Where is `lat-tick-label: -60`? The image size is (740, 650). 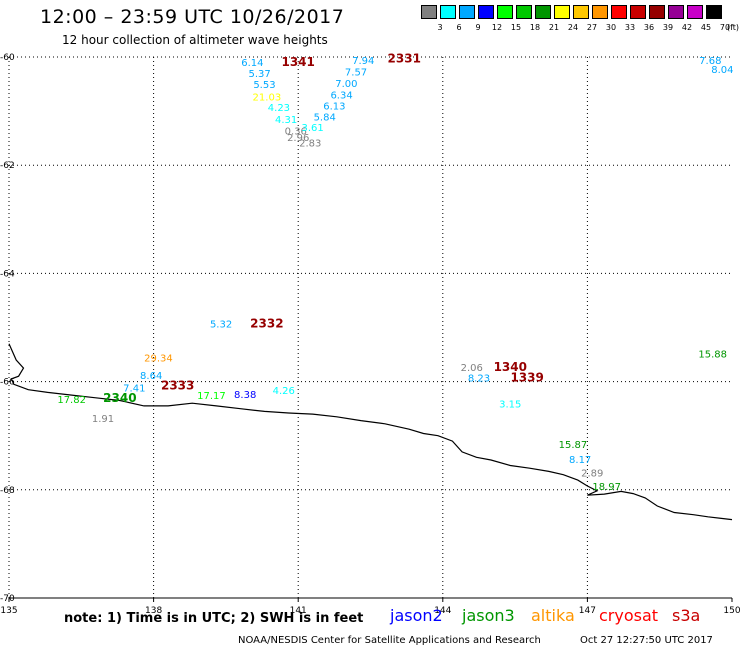 lat-tick-label: -60 is located at coordinates (7, 58).